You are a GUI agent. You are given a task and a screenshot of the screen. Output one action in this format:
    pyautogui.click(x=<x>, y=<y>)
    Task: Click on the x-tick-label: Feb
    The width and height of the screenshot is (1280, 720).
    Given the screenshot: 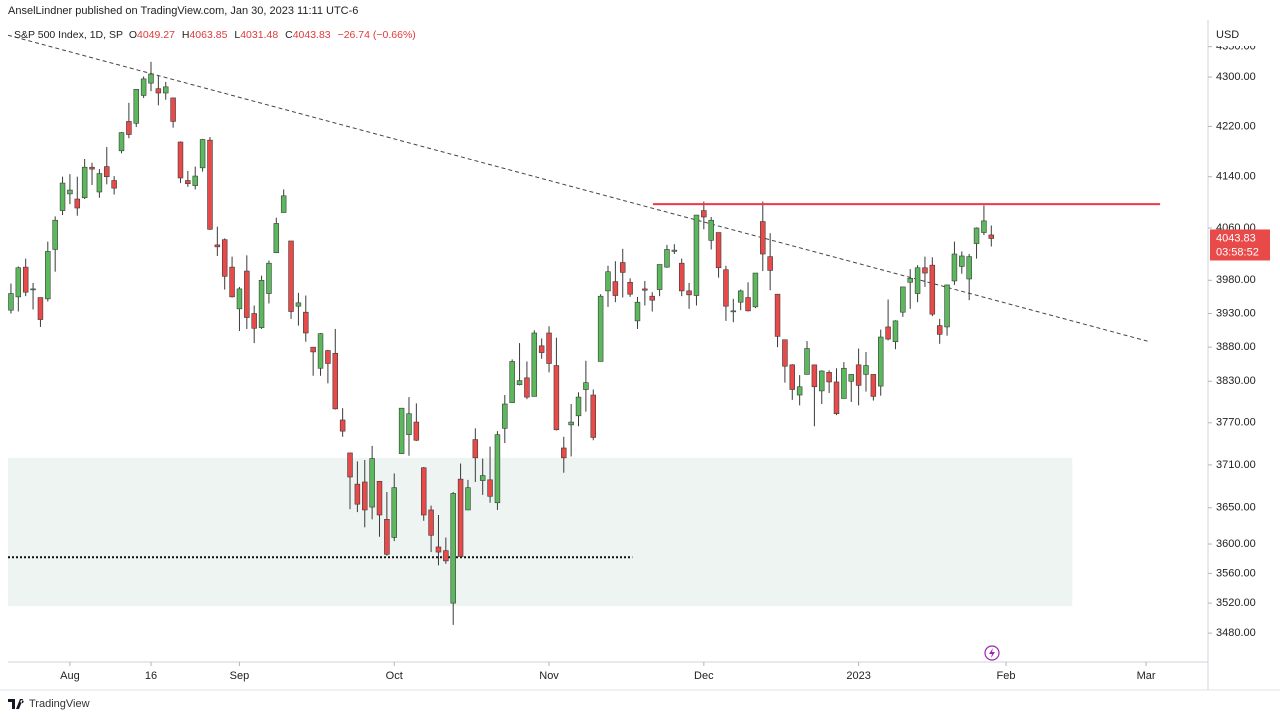 What is the action you would take?
    pyautogui.click(x=1006, y=676)
    